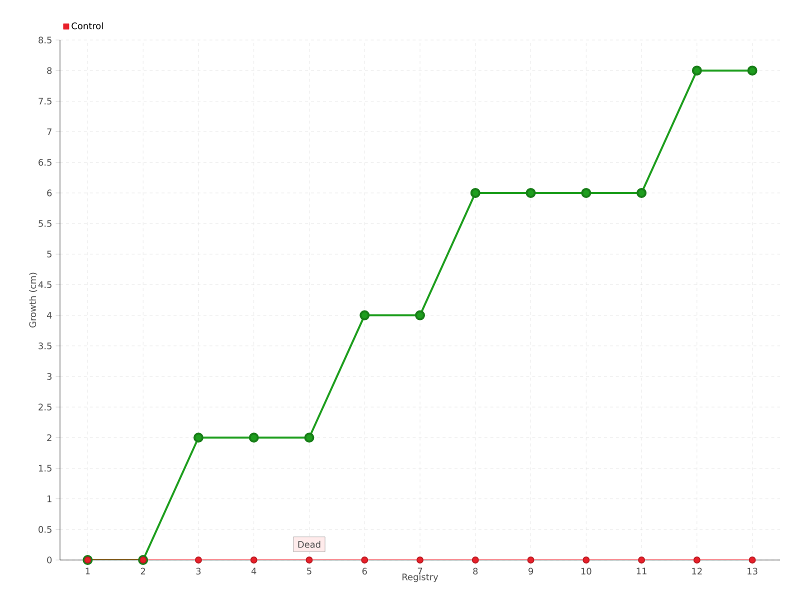  Describe the element at coordinates (697, 571) in the screenshot. I see `x-tick-label: 12` at that location.